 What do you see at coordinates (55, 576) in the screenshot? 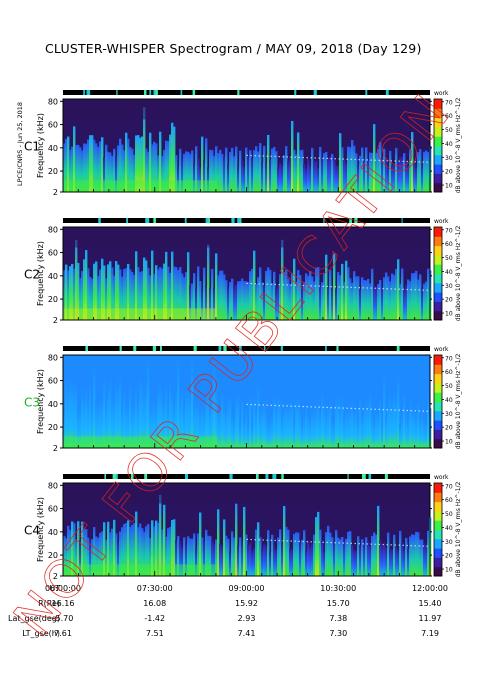
I see `y-tick-label: 2` at bounding box center [55, 576].